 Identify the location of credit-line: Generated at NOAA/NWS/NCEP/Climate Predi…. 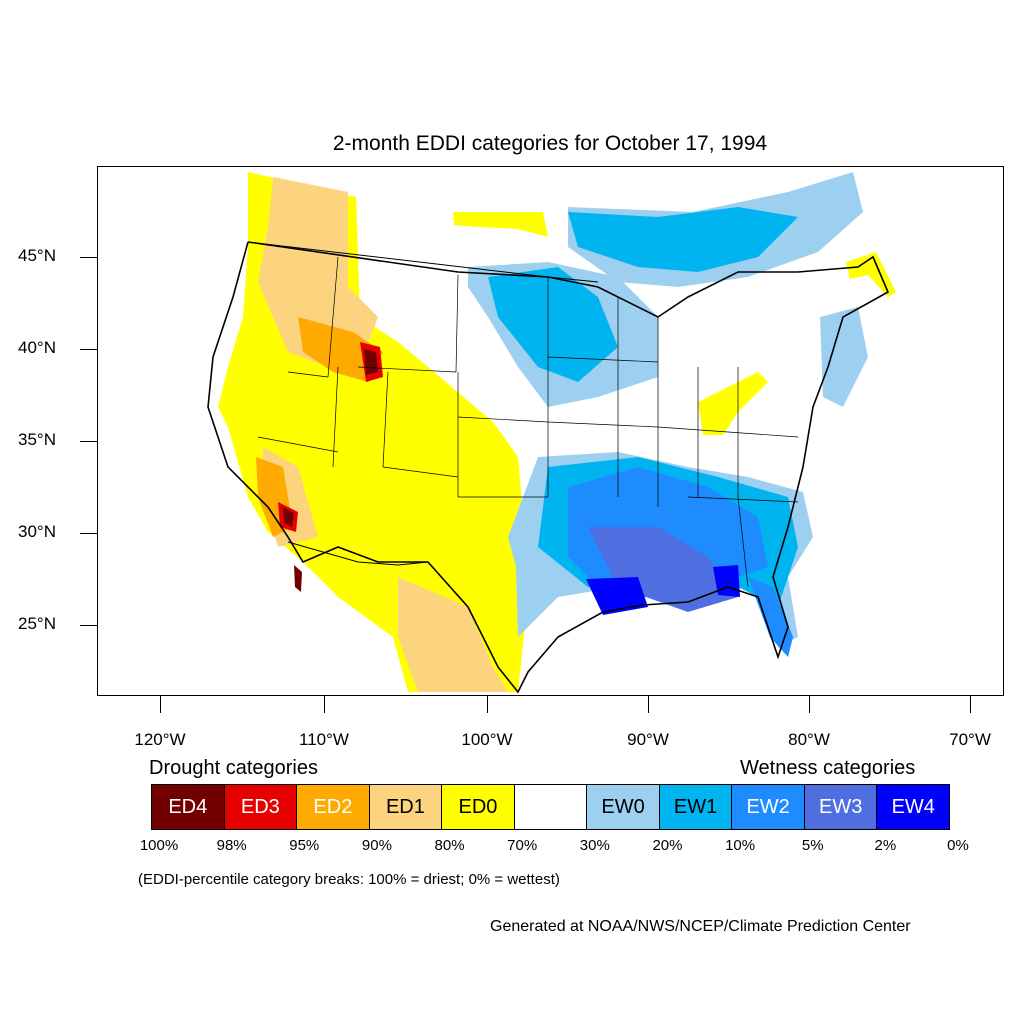
(700, 926).